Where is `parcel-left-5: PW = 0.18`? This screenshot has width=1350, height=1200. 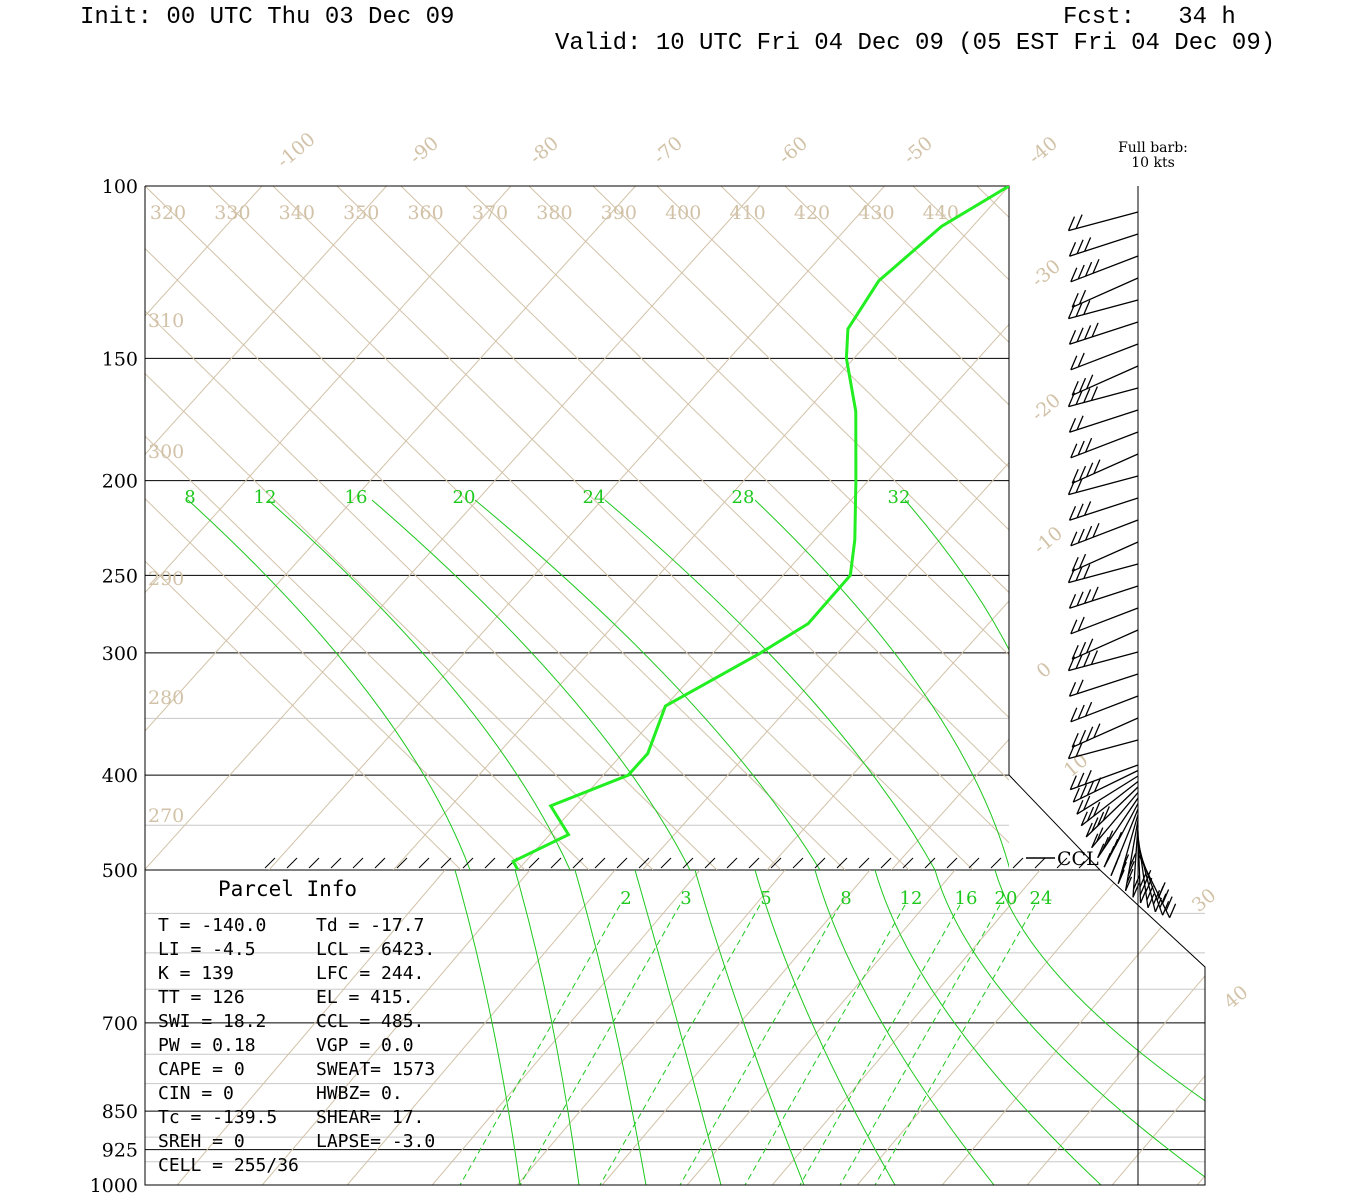 parcel-left-5: PW = 0.18 is located at coordinates (207, 1045).